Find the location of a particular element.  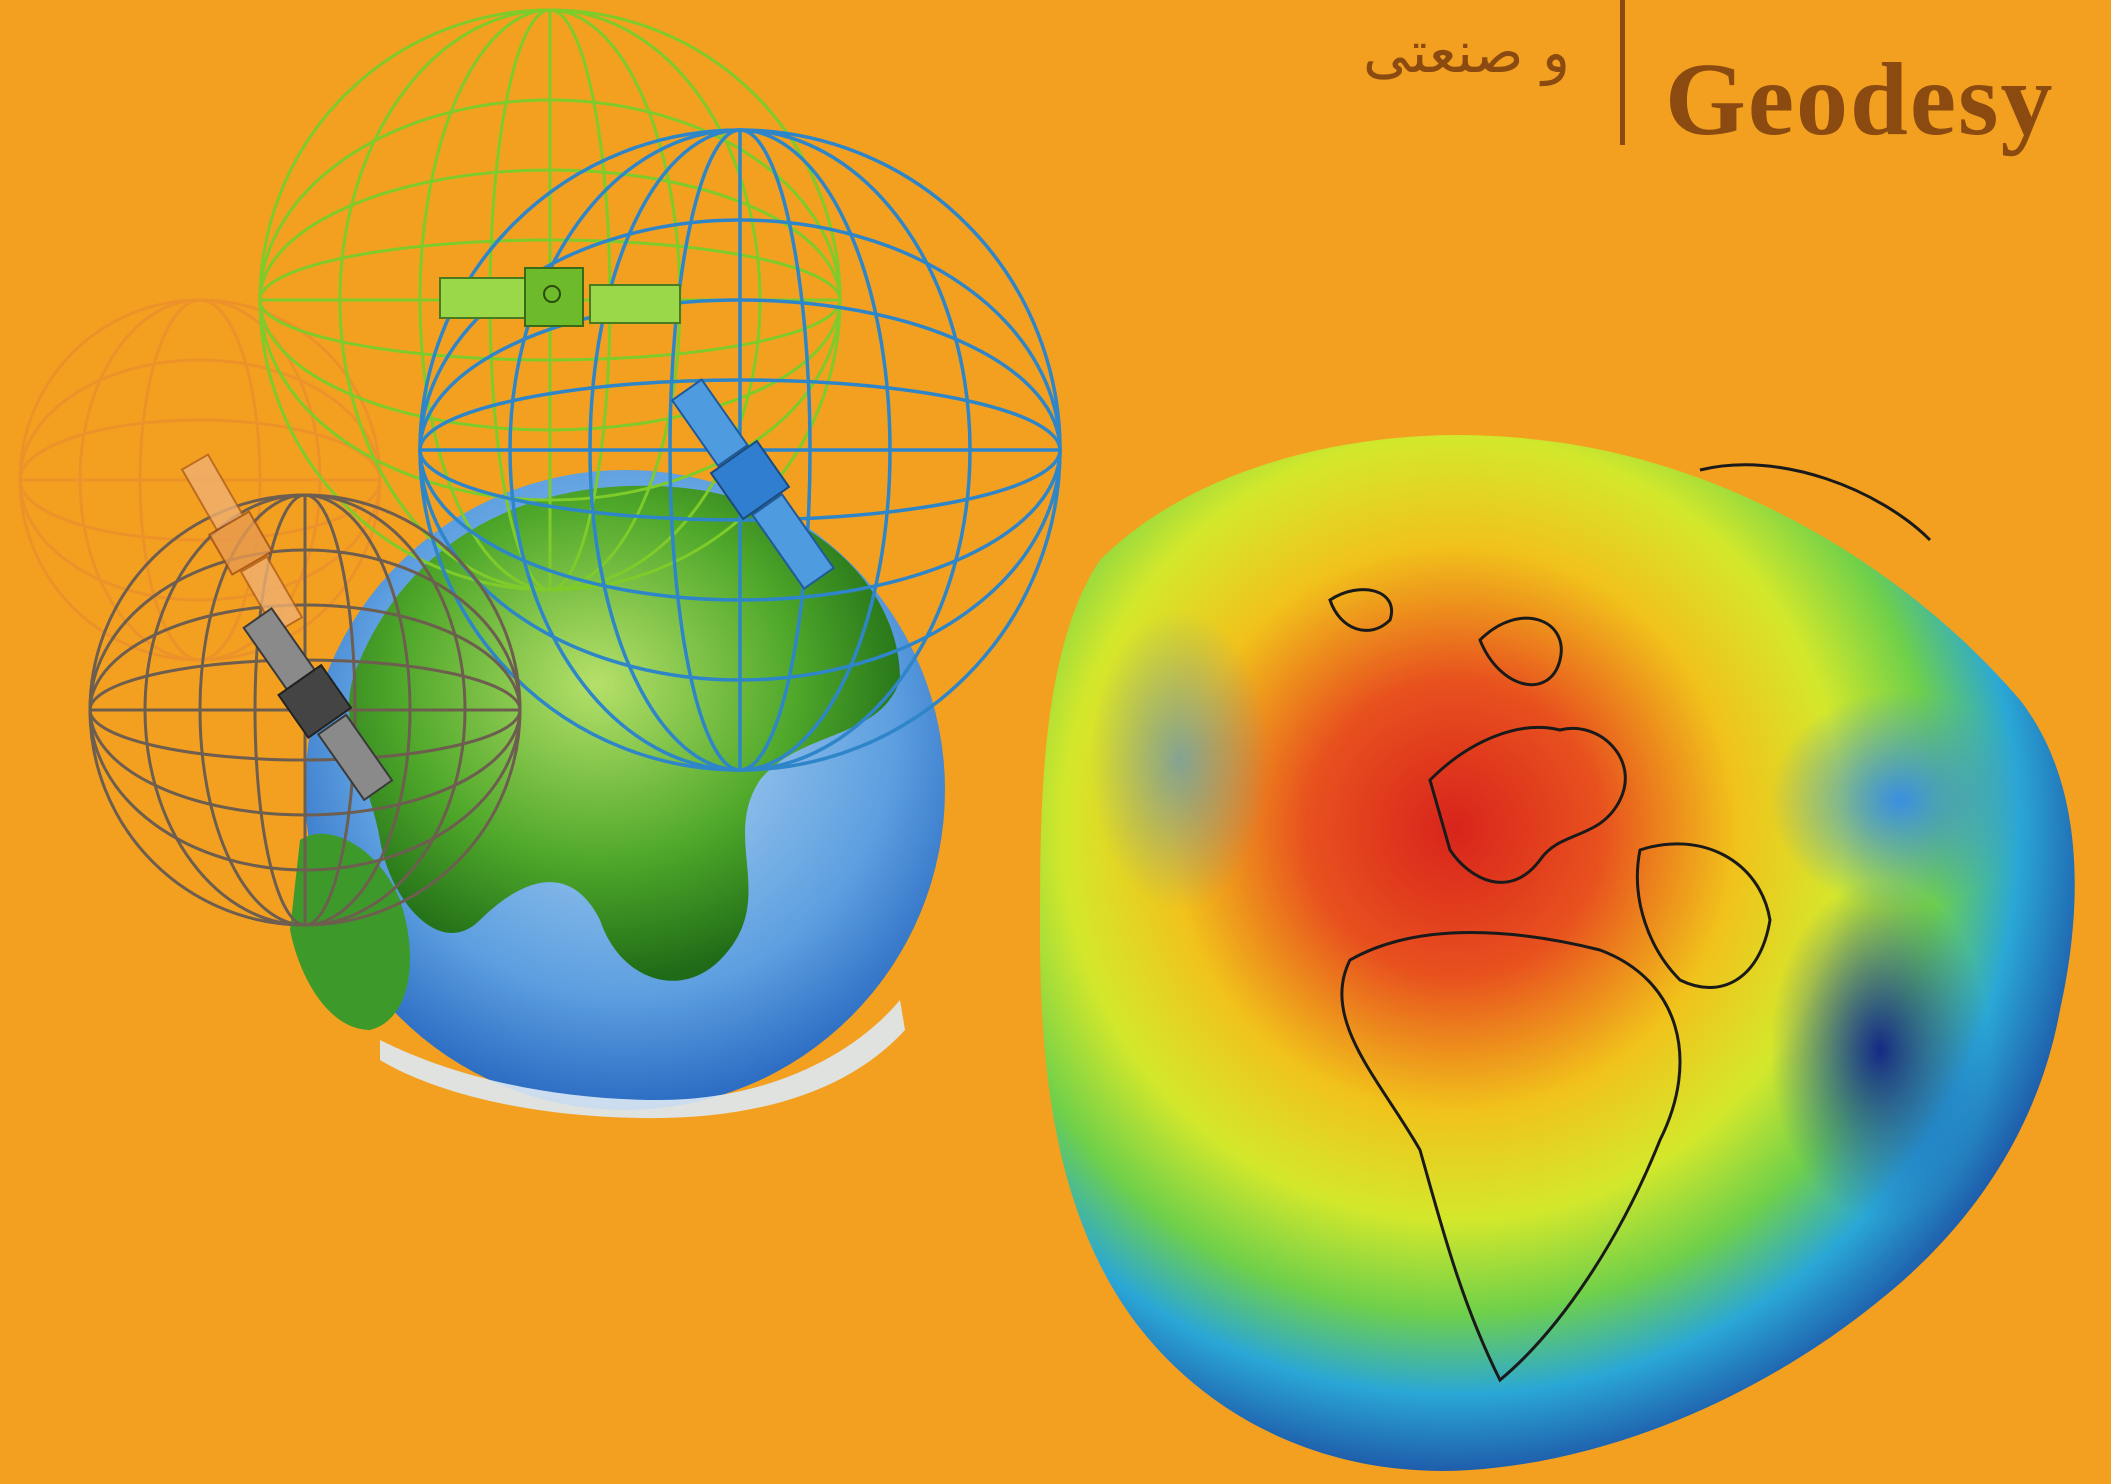

satellite-gray is located at coordinates (318, 704).